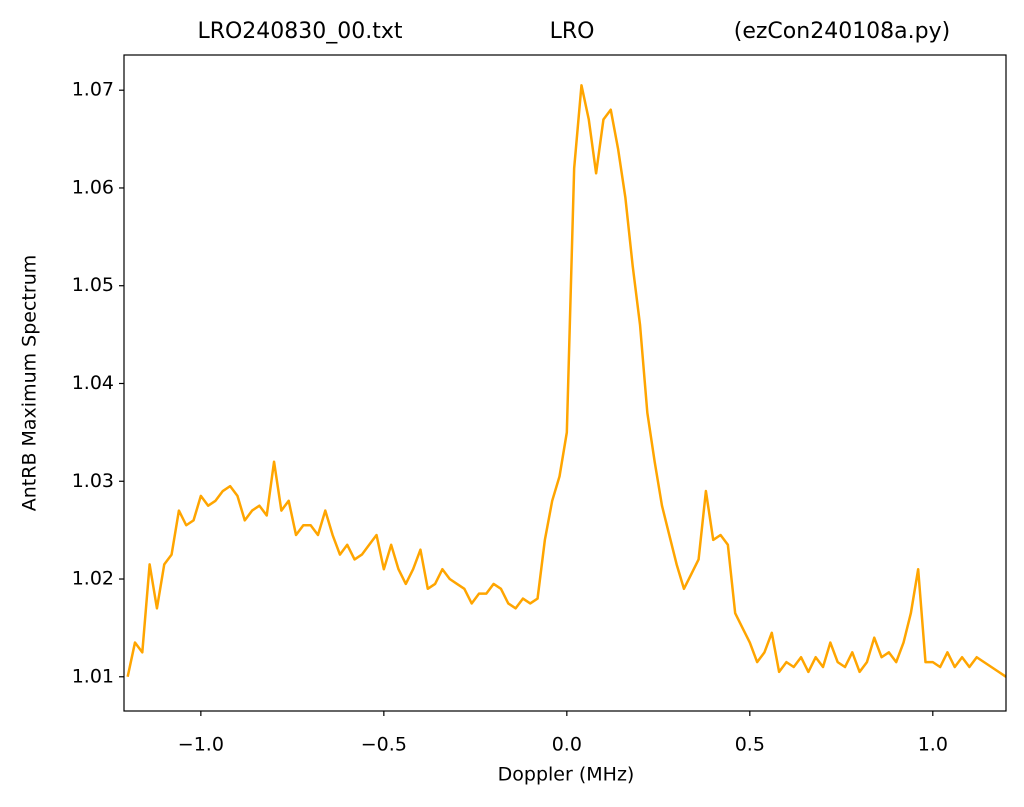  Describe the element at coordinates (93, 285) in the screenshot. I see `y-tick-label: 1.05` at that location.